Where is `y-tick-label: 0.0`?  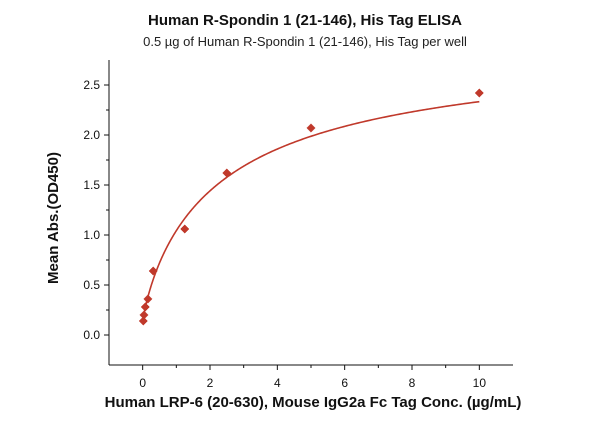
y-tick-label: 0.0 is located at coordinates (91, 335).